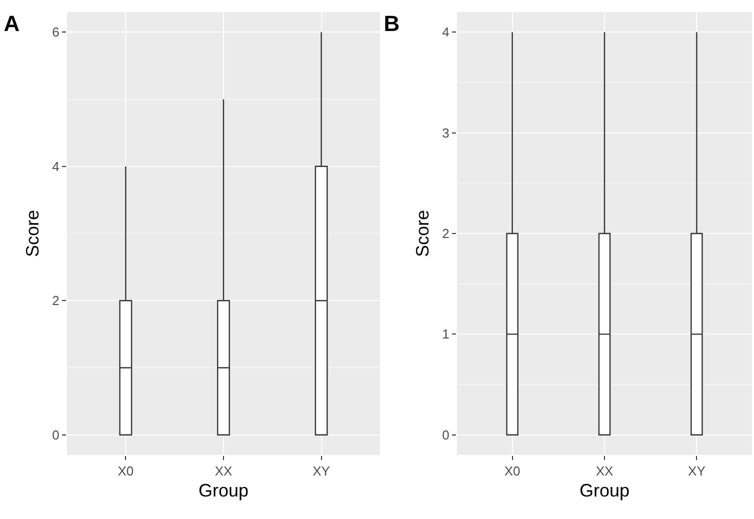  I want to click on chart-title: B, so click(392, 23).